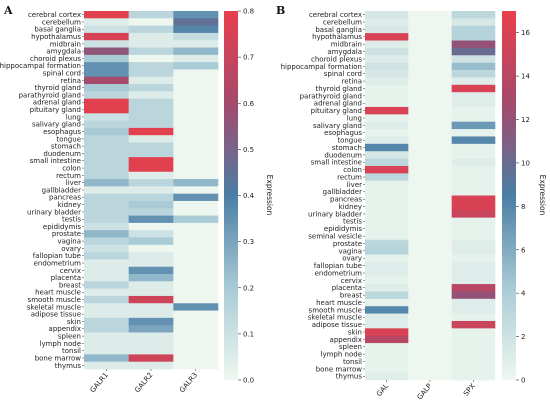 This screenshot has width=550, height=409. Describe the element at coordinates (106, 88) in the screenshot. I see `cell-thyroid-gland-galr1` at that location.